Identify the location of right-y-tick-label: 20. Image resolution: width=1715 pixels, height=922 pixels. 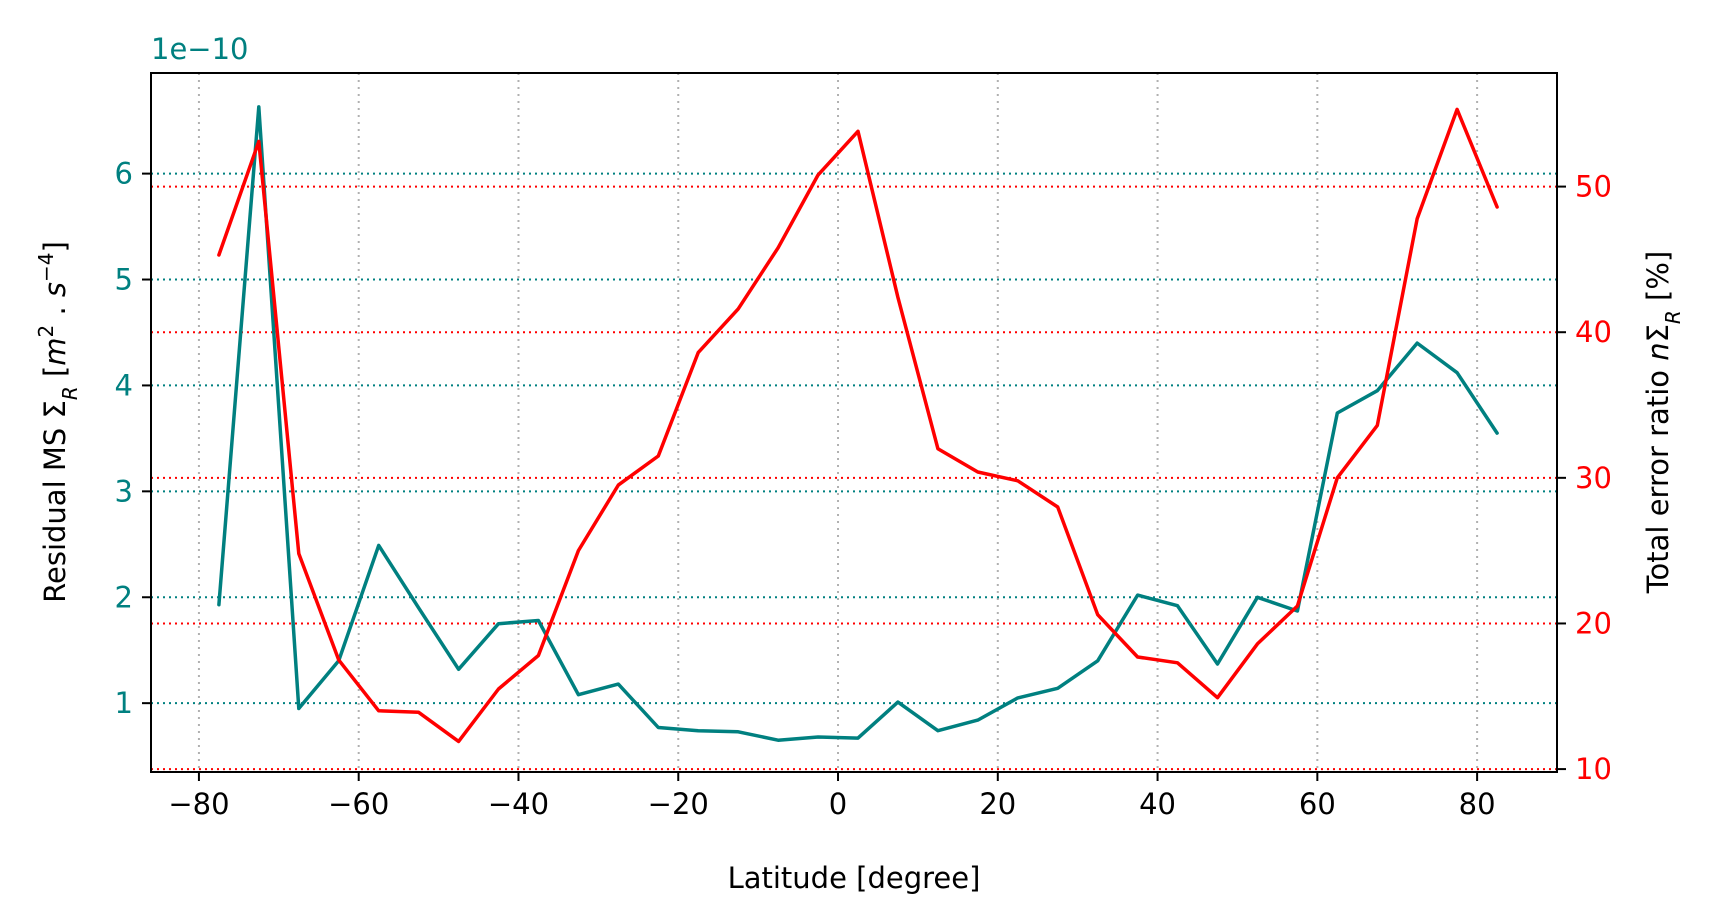
(1593, 623).